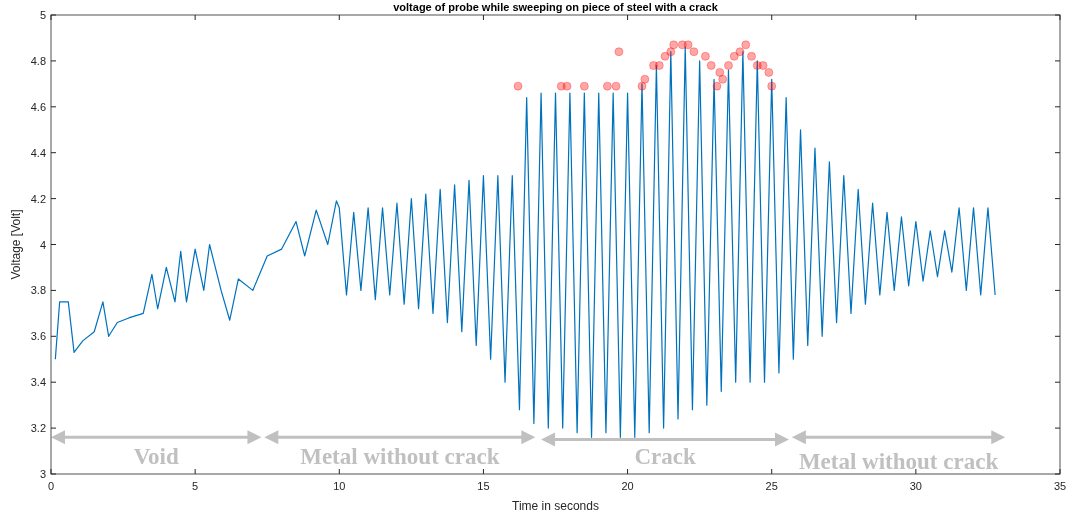  Describe the element at coordinates (38, 60) in the screenshot. I see `y-tick-label: 4.8` at that location.